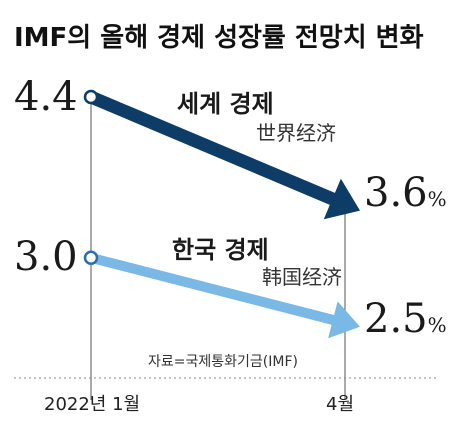  I want to click on x-tick-label-apr: 4월, so click(340, 404).